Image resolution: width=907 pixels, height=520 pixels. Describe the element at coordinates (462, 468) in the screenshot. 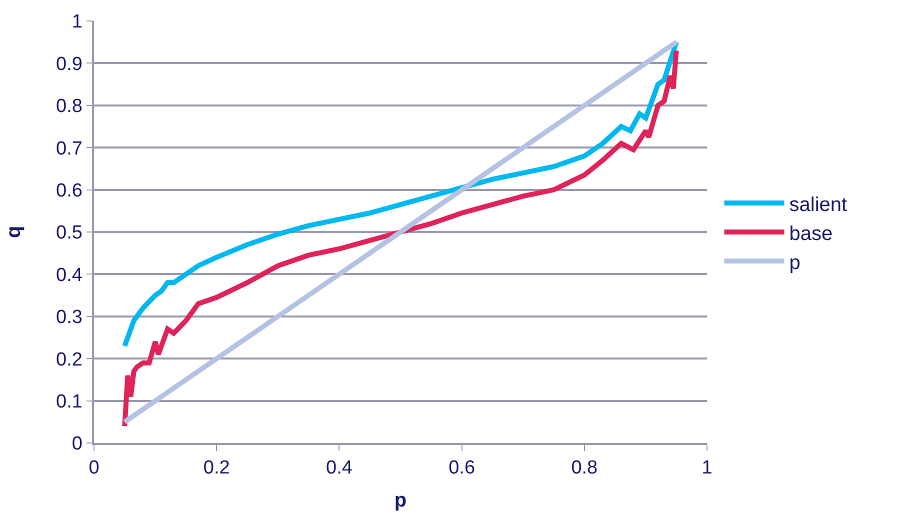

I see `x-tick-label: 0.6` at that location.